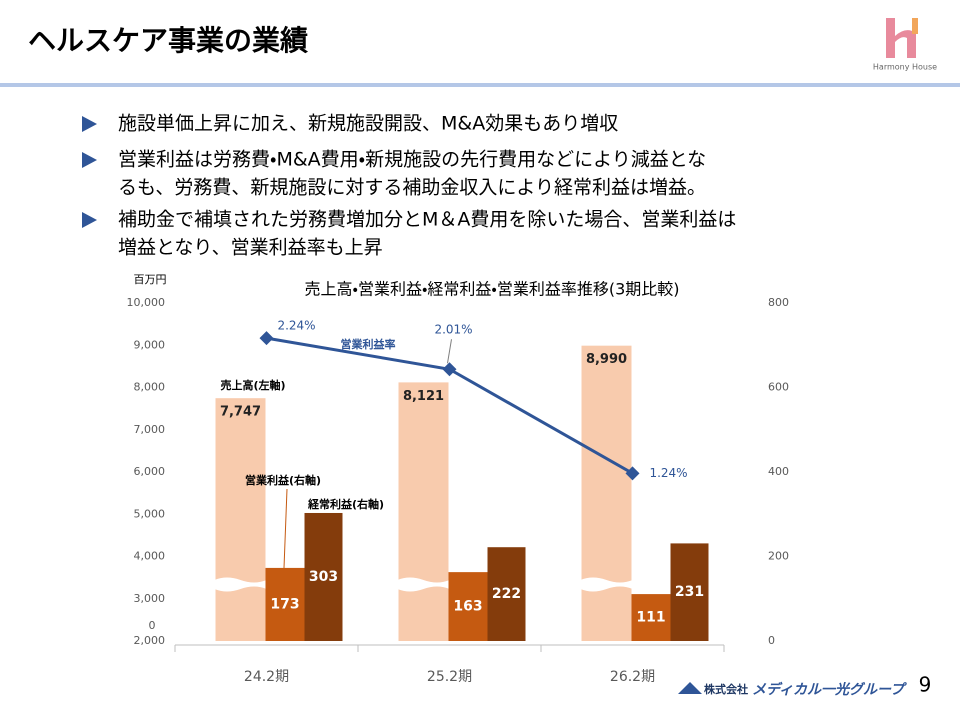  What do you see at coordinates (412, 188) in the screenshot?
I see `bullet-text: るも、労務費、新規施設に対する補助金収入により経常利益は増益。` at bounding box center [412, 188].